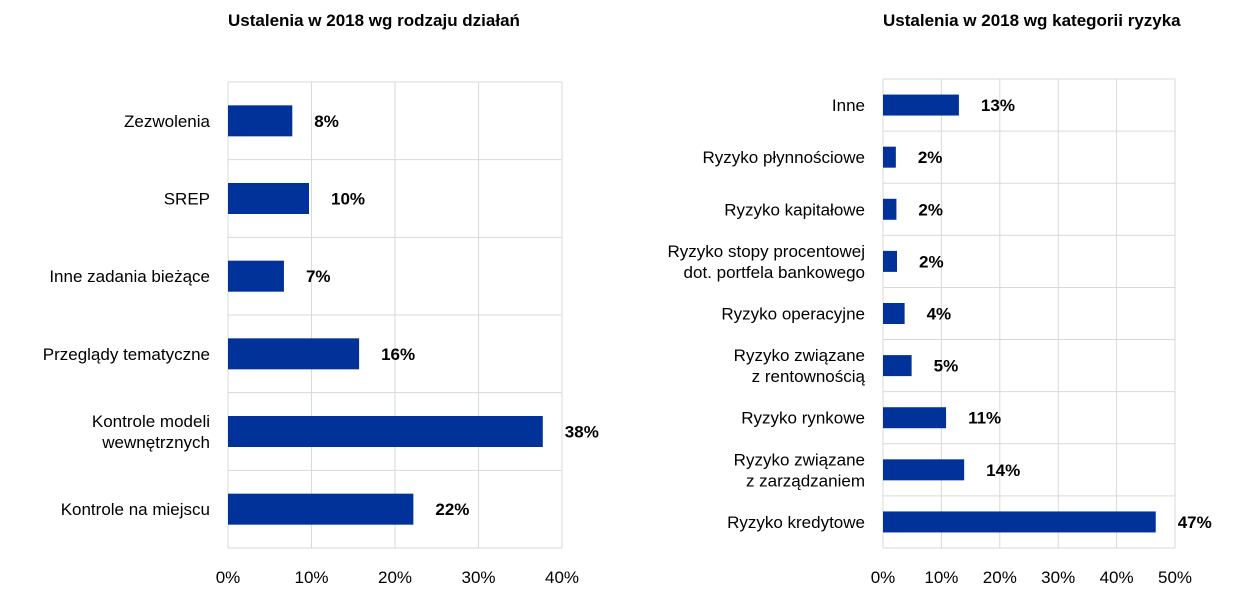  I want to click on data-label-right-6: 11%, so click(984, 418).